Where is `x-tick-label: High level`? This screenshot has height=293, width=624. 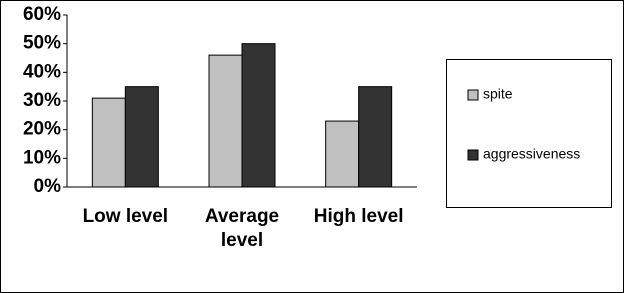
x-tick-label: High level is located at coordinates (358, 216).